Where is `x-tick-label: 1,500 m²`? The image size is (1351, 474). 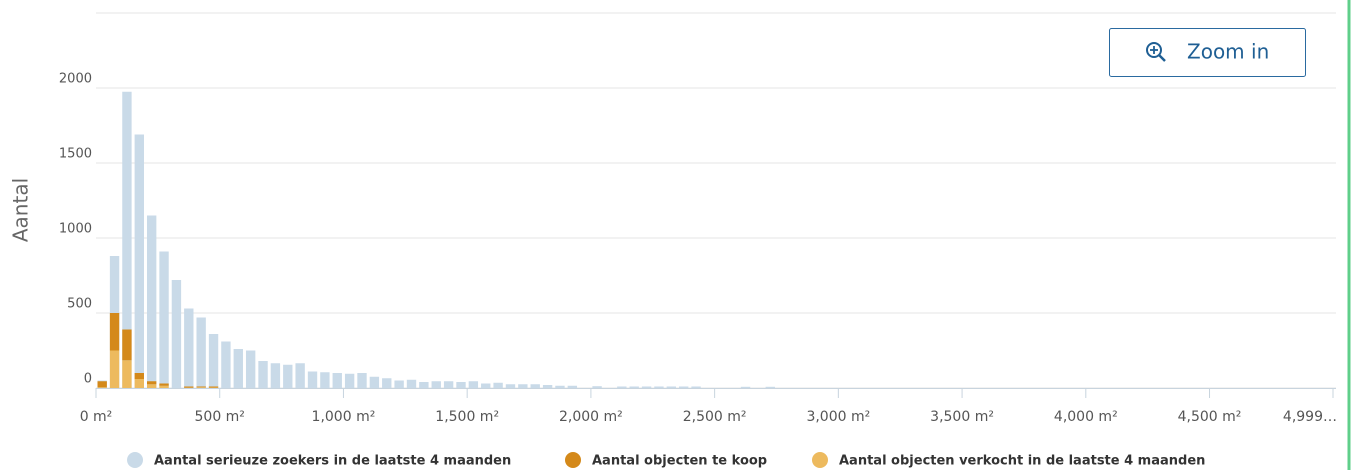
x-tick-label: 1,500 m² is located at coordinates (467, 417).